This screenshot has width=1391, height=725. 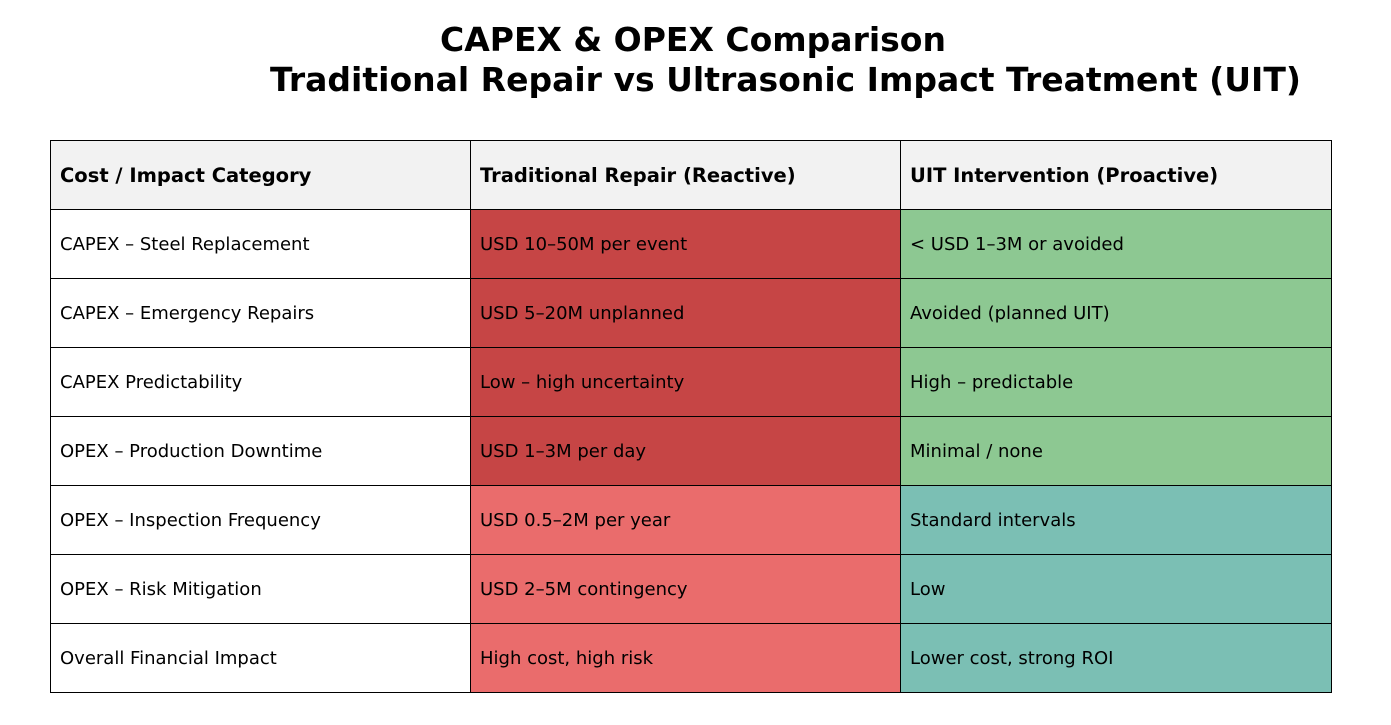 What do you see at coordinates (260, 451) in the screenshot?
I see `category-cell: OPEX – Production Downtime` at bounding box center [260, 451].